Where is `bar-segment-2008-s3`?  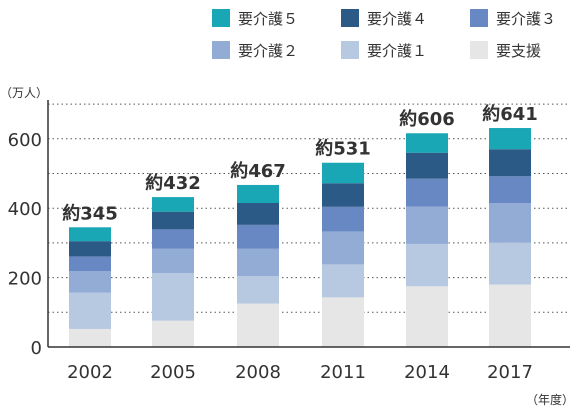 bar-segment-2008-s3 is located at coordinates (258, 236).